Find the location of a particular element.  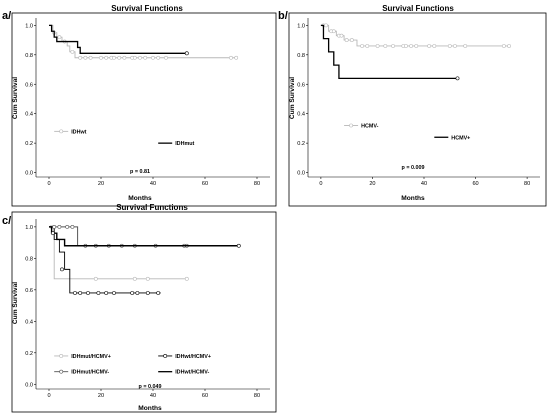

panel-b-series-hcmvneg-line is located at coordinates (415, 35).